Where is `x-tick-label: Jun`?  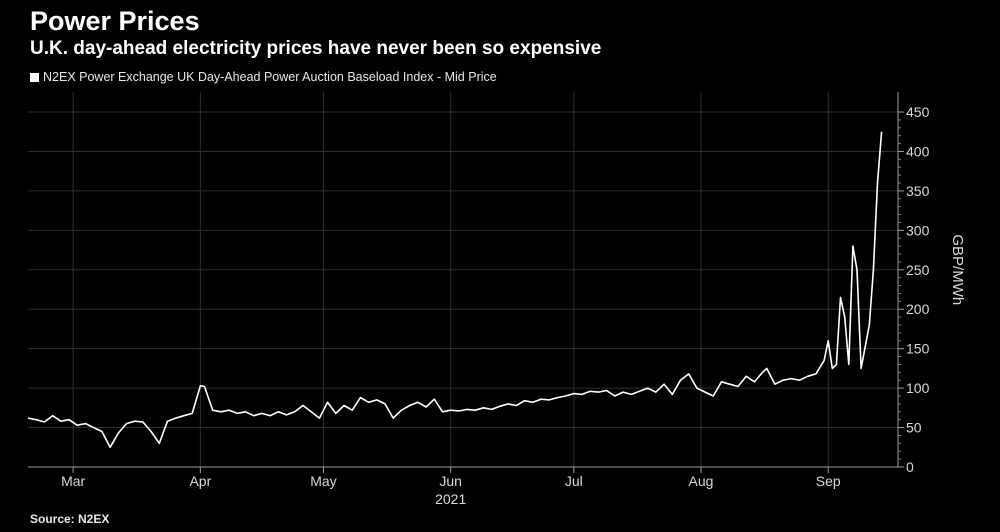 x-tick-label: Jun is located at coordinates (450, 481).